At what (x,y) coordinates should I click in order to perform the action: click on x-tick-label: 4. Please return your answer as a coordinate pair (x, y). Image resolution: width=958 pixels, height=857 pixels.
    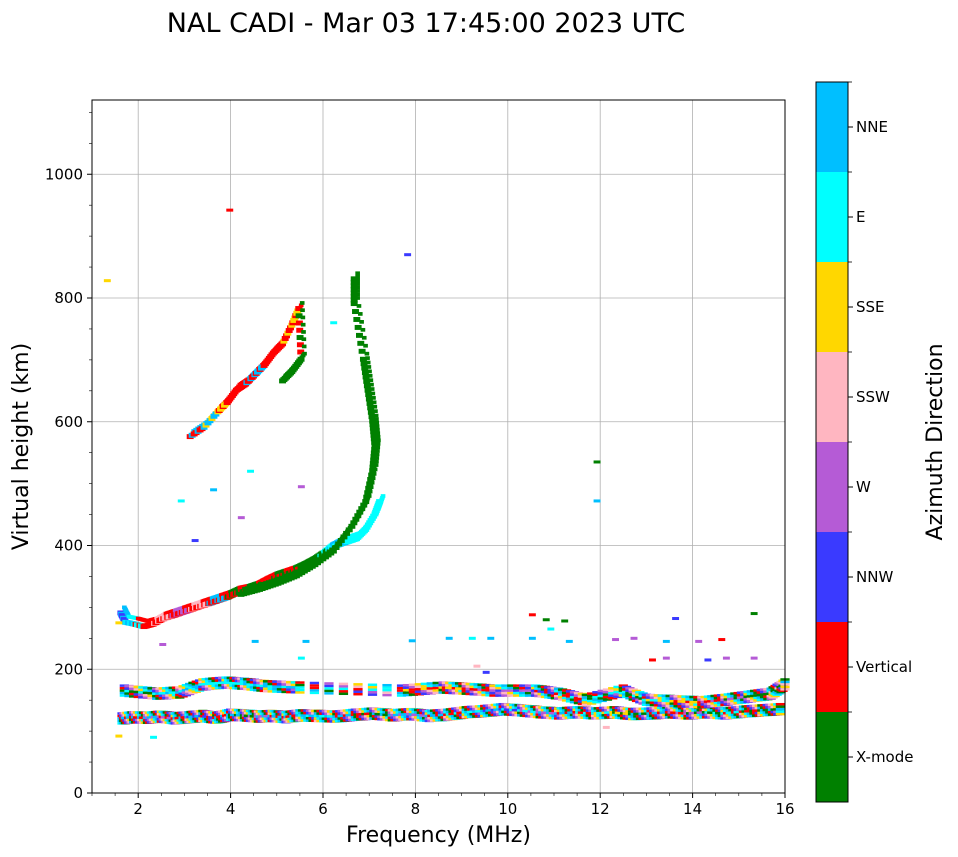
    Looking at the image, I should click on (231, 809).